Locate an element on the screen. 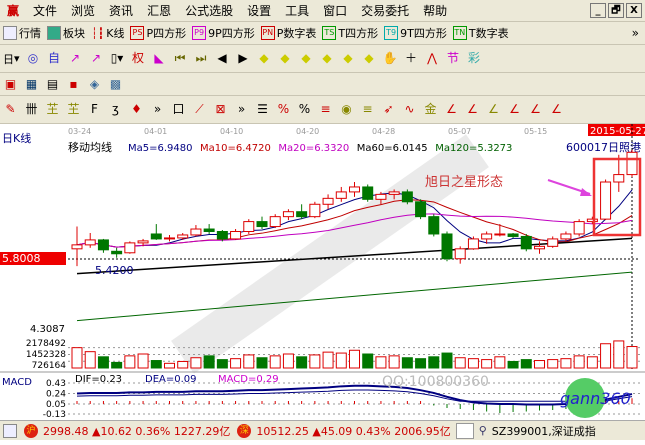 This screenshot has width=645, height=445. wave-icon: ∿ is located at coordinates (409, 109).